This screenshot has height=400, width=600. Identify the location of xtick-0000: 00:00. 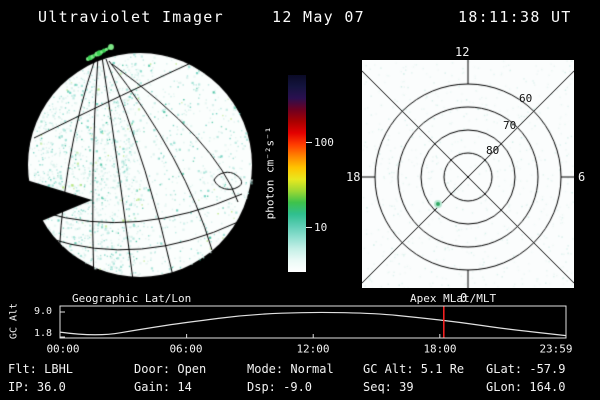
(63, 349).